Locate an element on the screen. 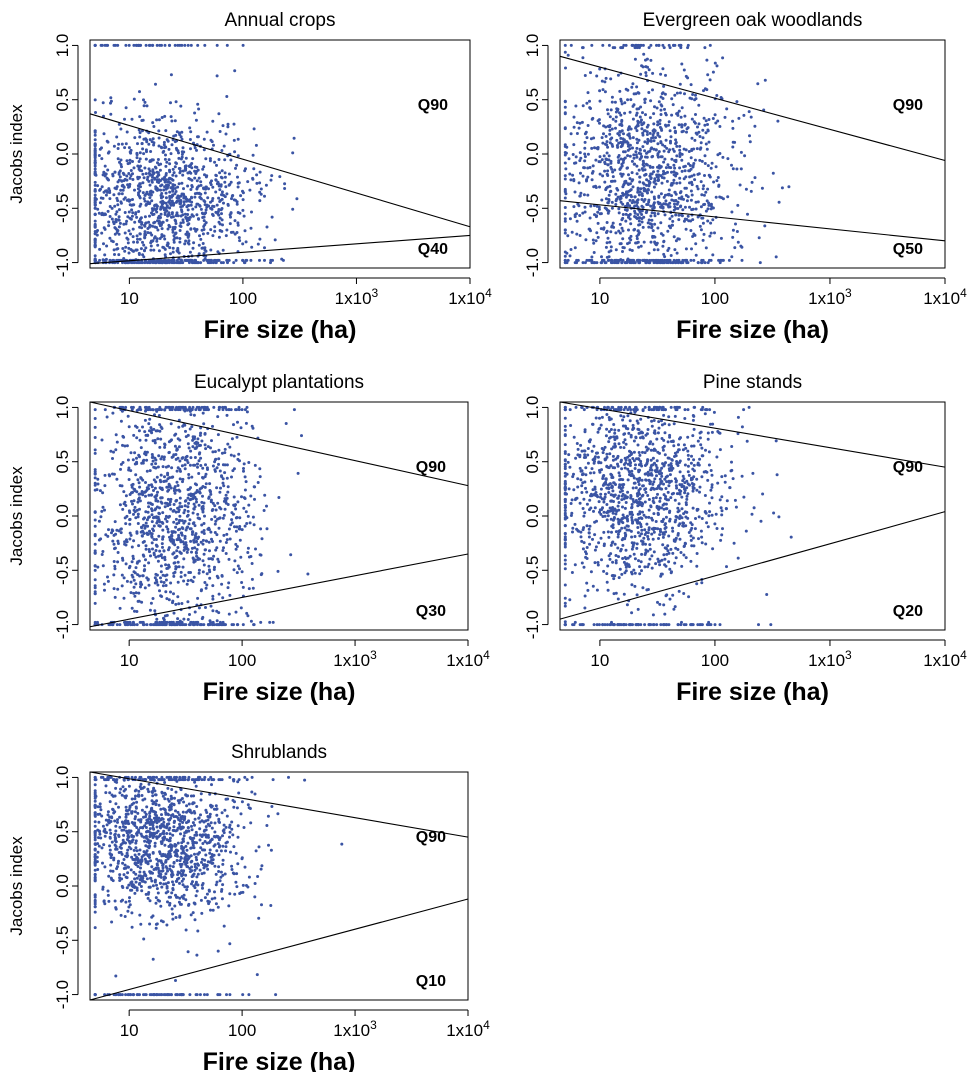  x-tick-label: 1x10³ is located at coordinates (357, 297).